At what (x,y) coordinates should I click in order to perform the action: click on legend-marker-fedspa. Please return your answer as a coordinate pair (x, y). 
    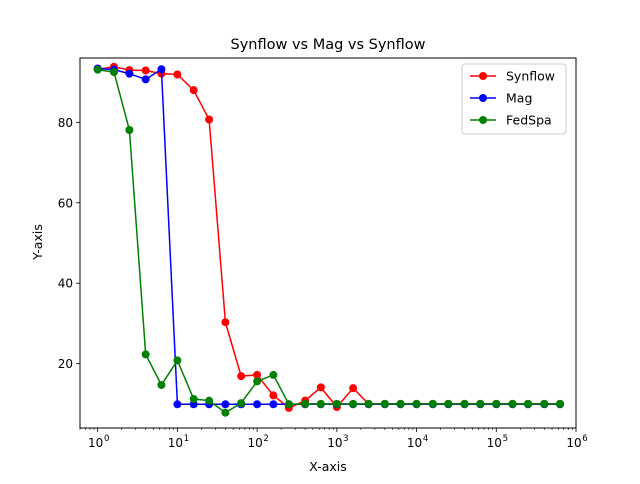
    Looking at the image, I should click on (483, 120).